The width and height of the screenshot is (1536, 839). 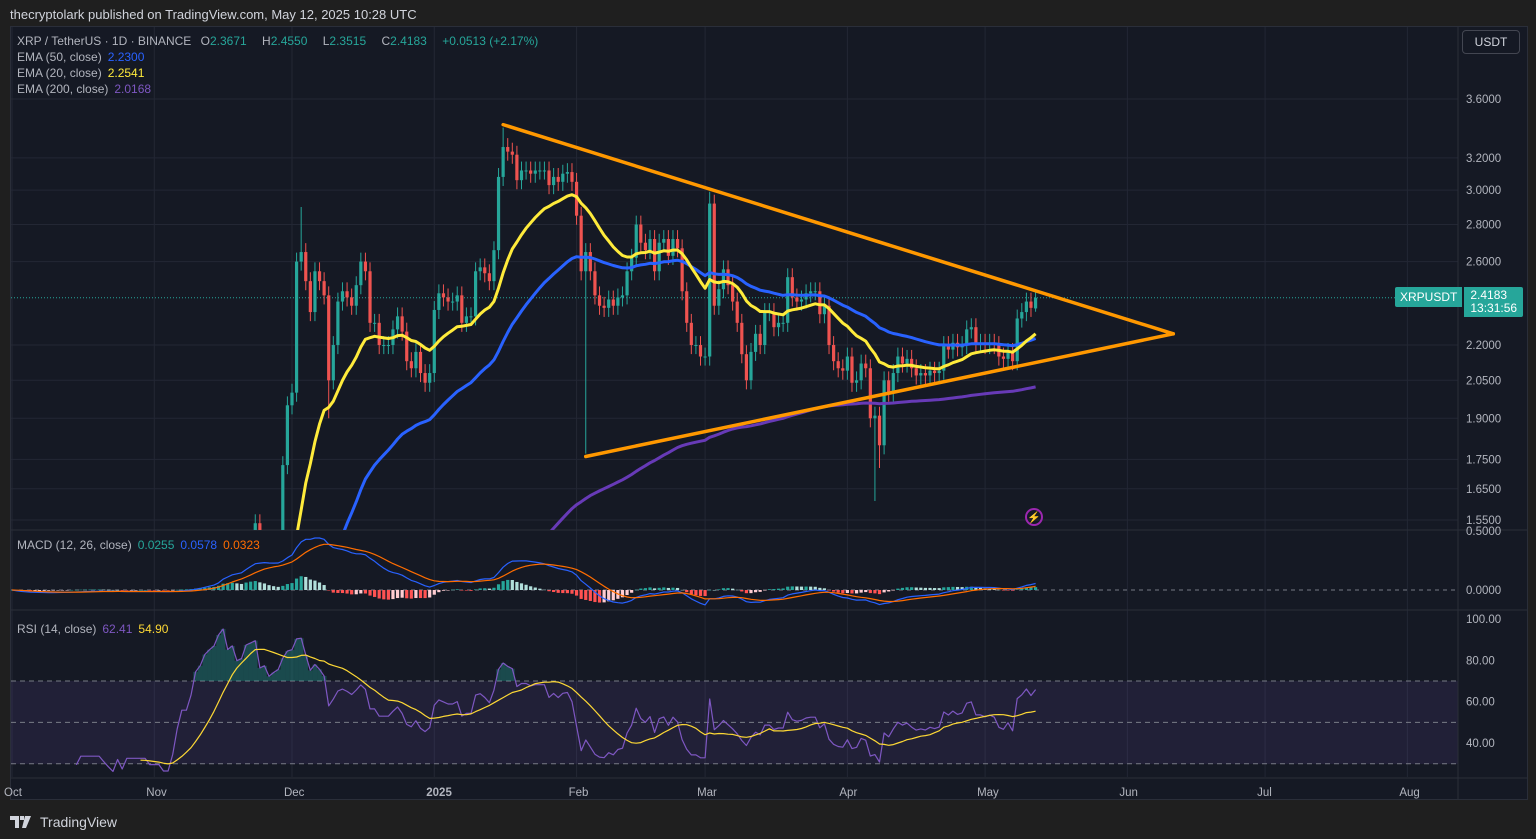 What do you see at coordinates (734, 571) in the screenshot?
I see `macd-pane` at bounding box center [734, 571].